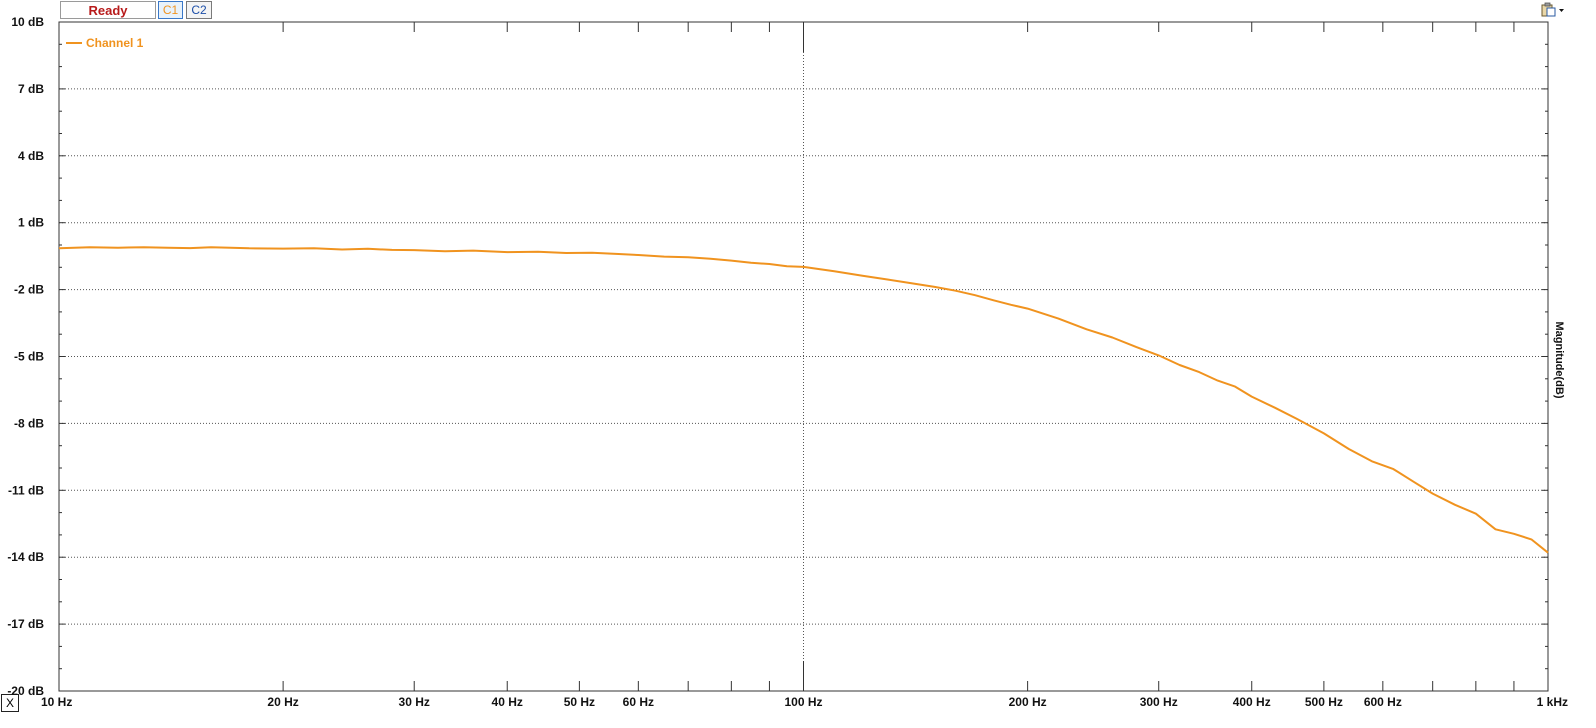 The height and width of the screenshot is (728, 1596). Describe the element at coordinates (31, 156) in the screenshot. I see `y-tick-label: 4 dB` at that location.